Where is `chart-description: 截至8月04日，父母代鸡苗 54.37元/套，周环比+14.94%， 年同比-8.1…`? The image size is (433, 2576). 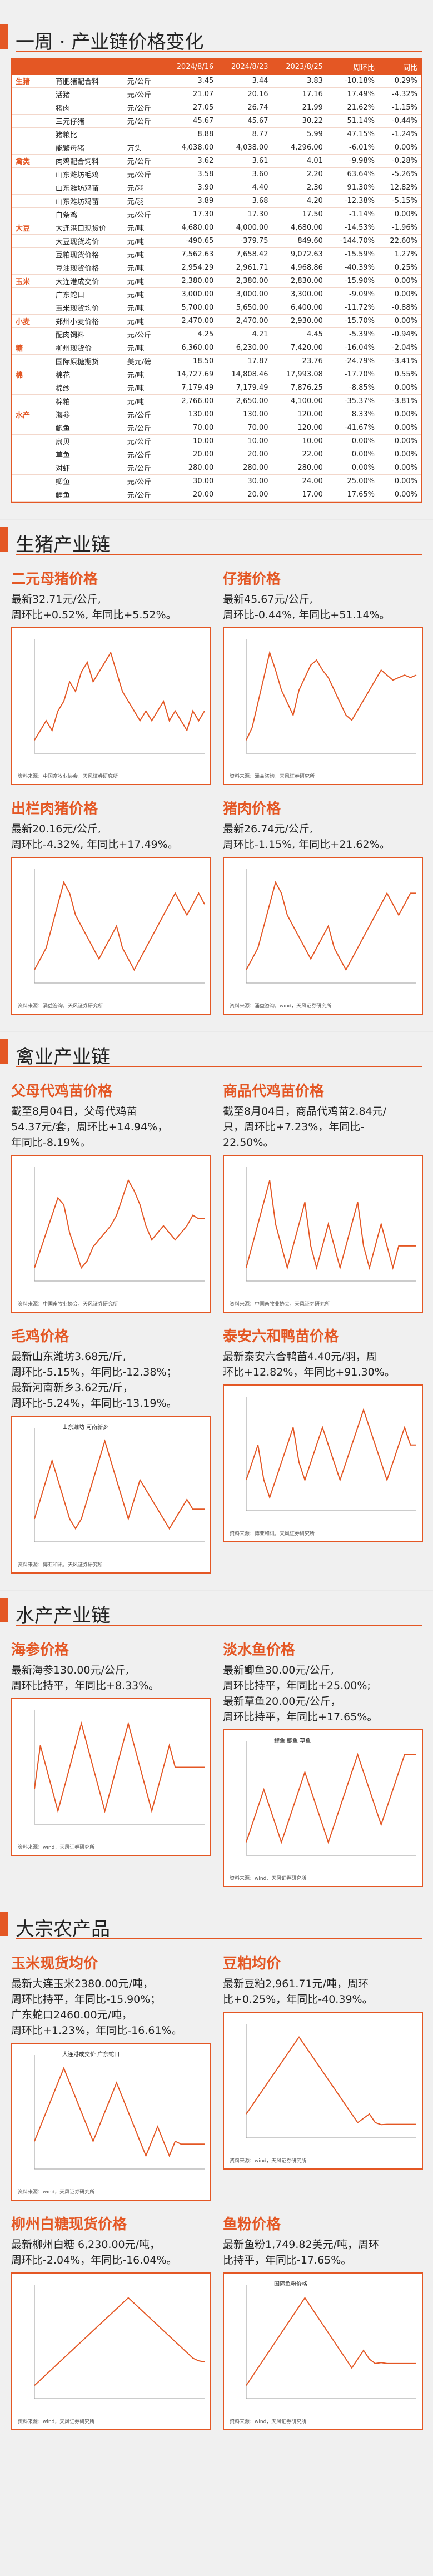 chart-description: 截至8月04日，父母代鸡苗 54.37元/套，周环比+14.94%， 年同比-8.1… is located at coordinates (89, 1127).